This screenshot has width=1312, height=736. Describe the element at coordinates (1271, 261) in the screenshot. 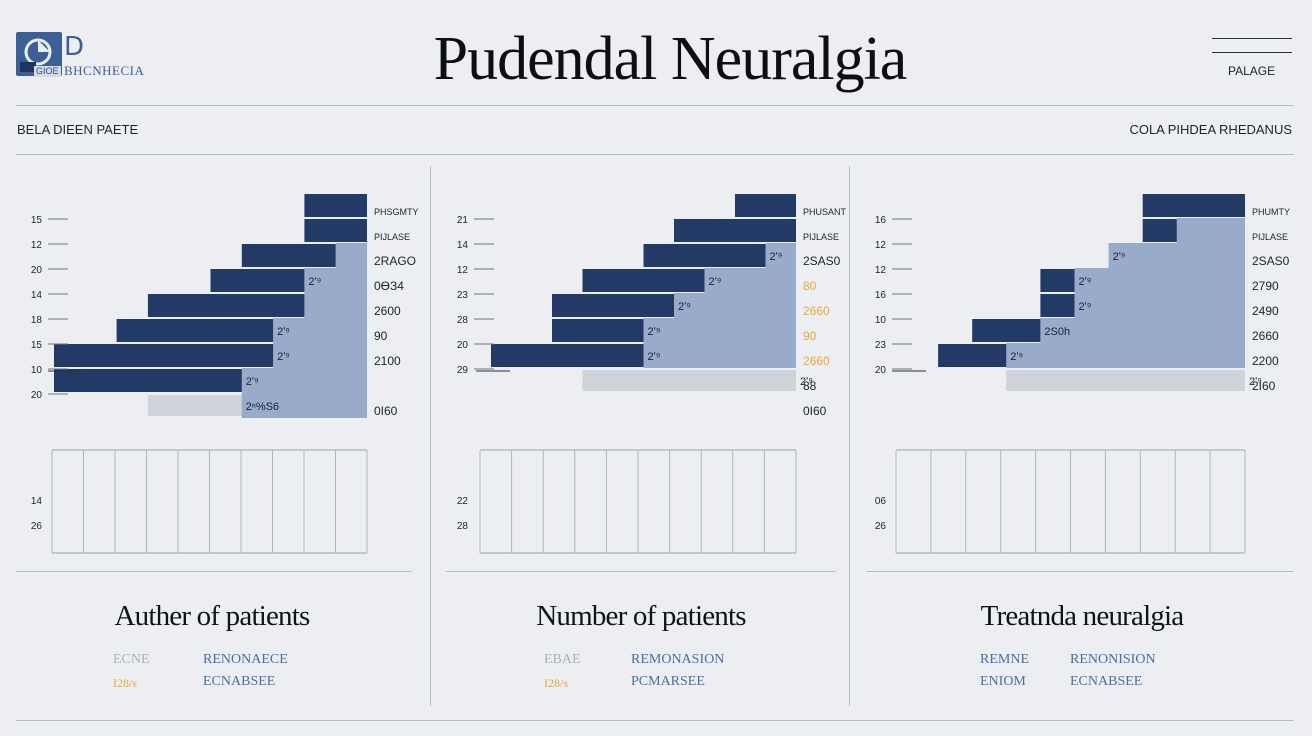

I see `right-label: 2SAS0` at that location.